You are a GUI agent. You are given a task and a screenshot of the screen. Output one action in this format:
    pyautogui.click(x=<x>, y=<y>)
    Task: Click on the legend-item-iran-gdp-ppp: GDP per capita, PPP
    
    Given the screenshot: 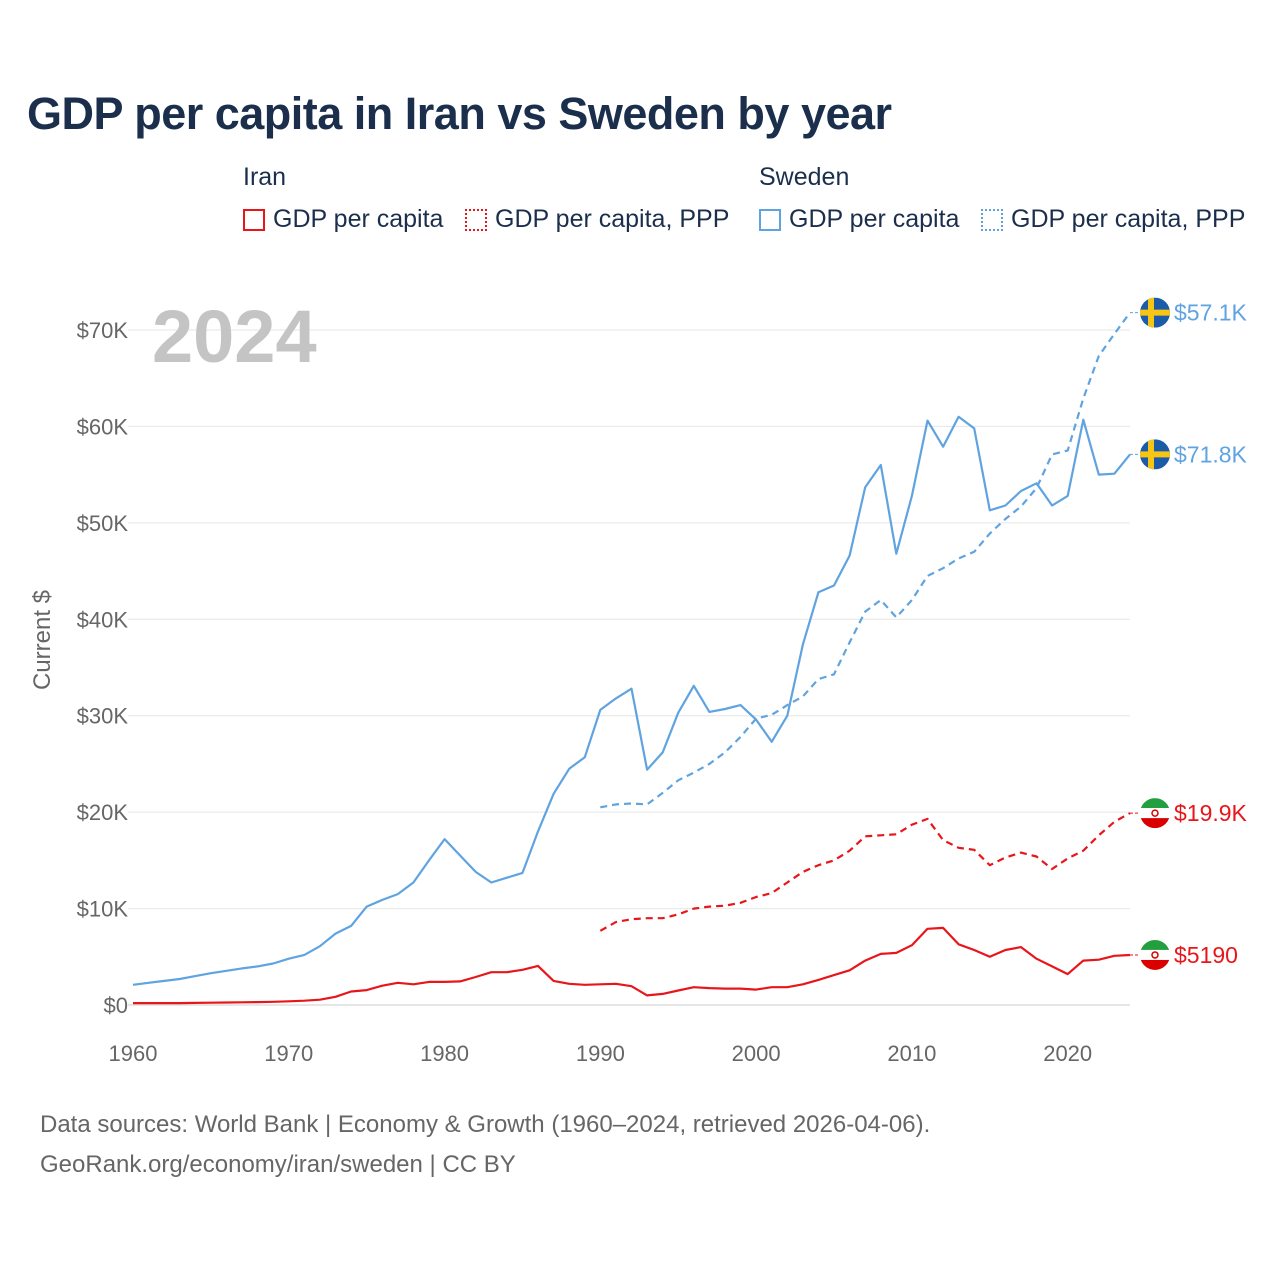 What is the action you would take?
    pyautogui.click(x=597, y=219)
    